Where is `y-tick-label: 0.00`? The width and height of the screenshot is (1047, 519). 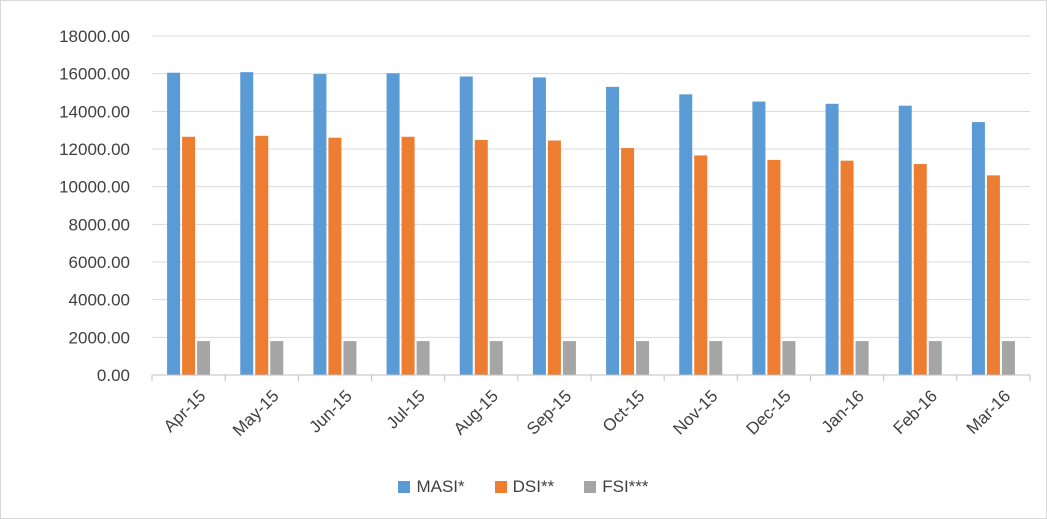 y-tick-label: 0.00 is located at coordinates (113, 375).